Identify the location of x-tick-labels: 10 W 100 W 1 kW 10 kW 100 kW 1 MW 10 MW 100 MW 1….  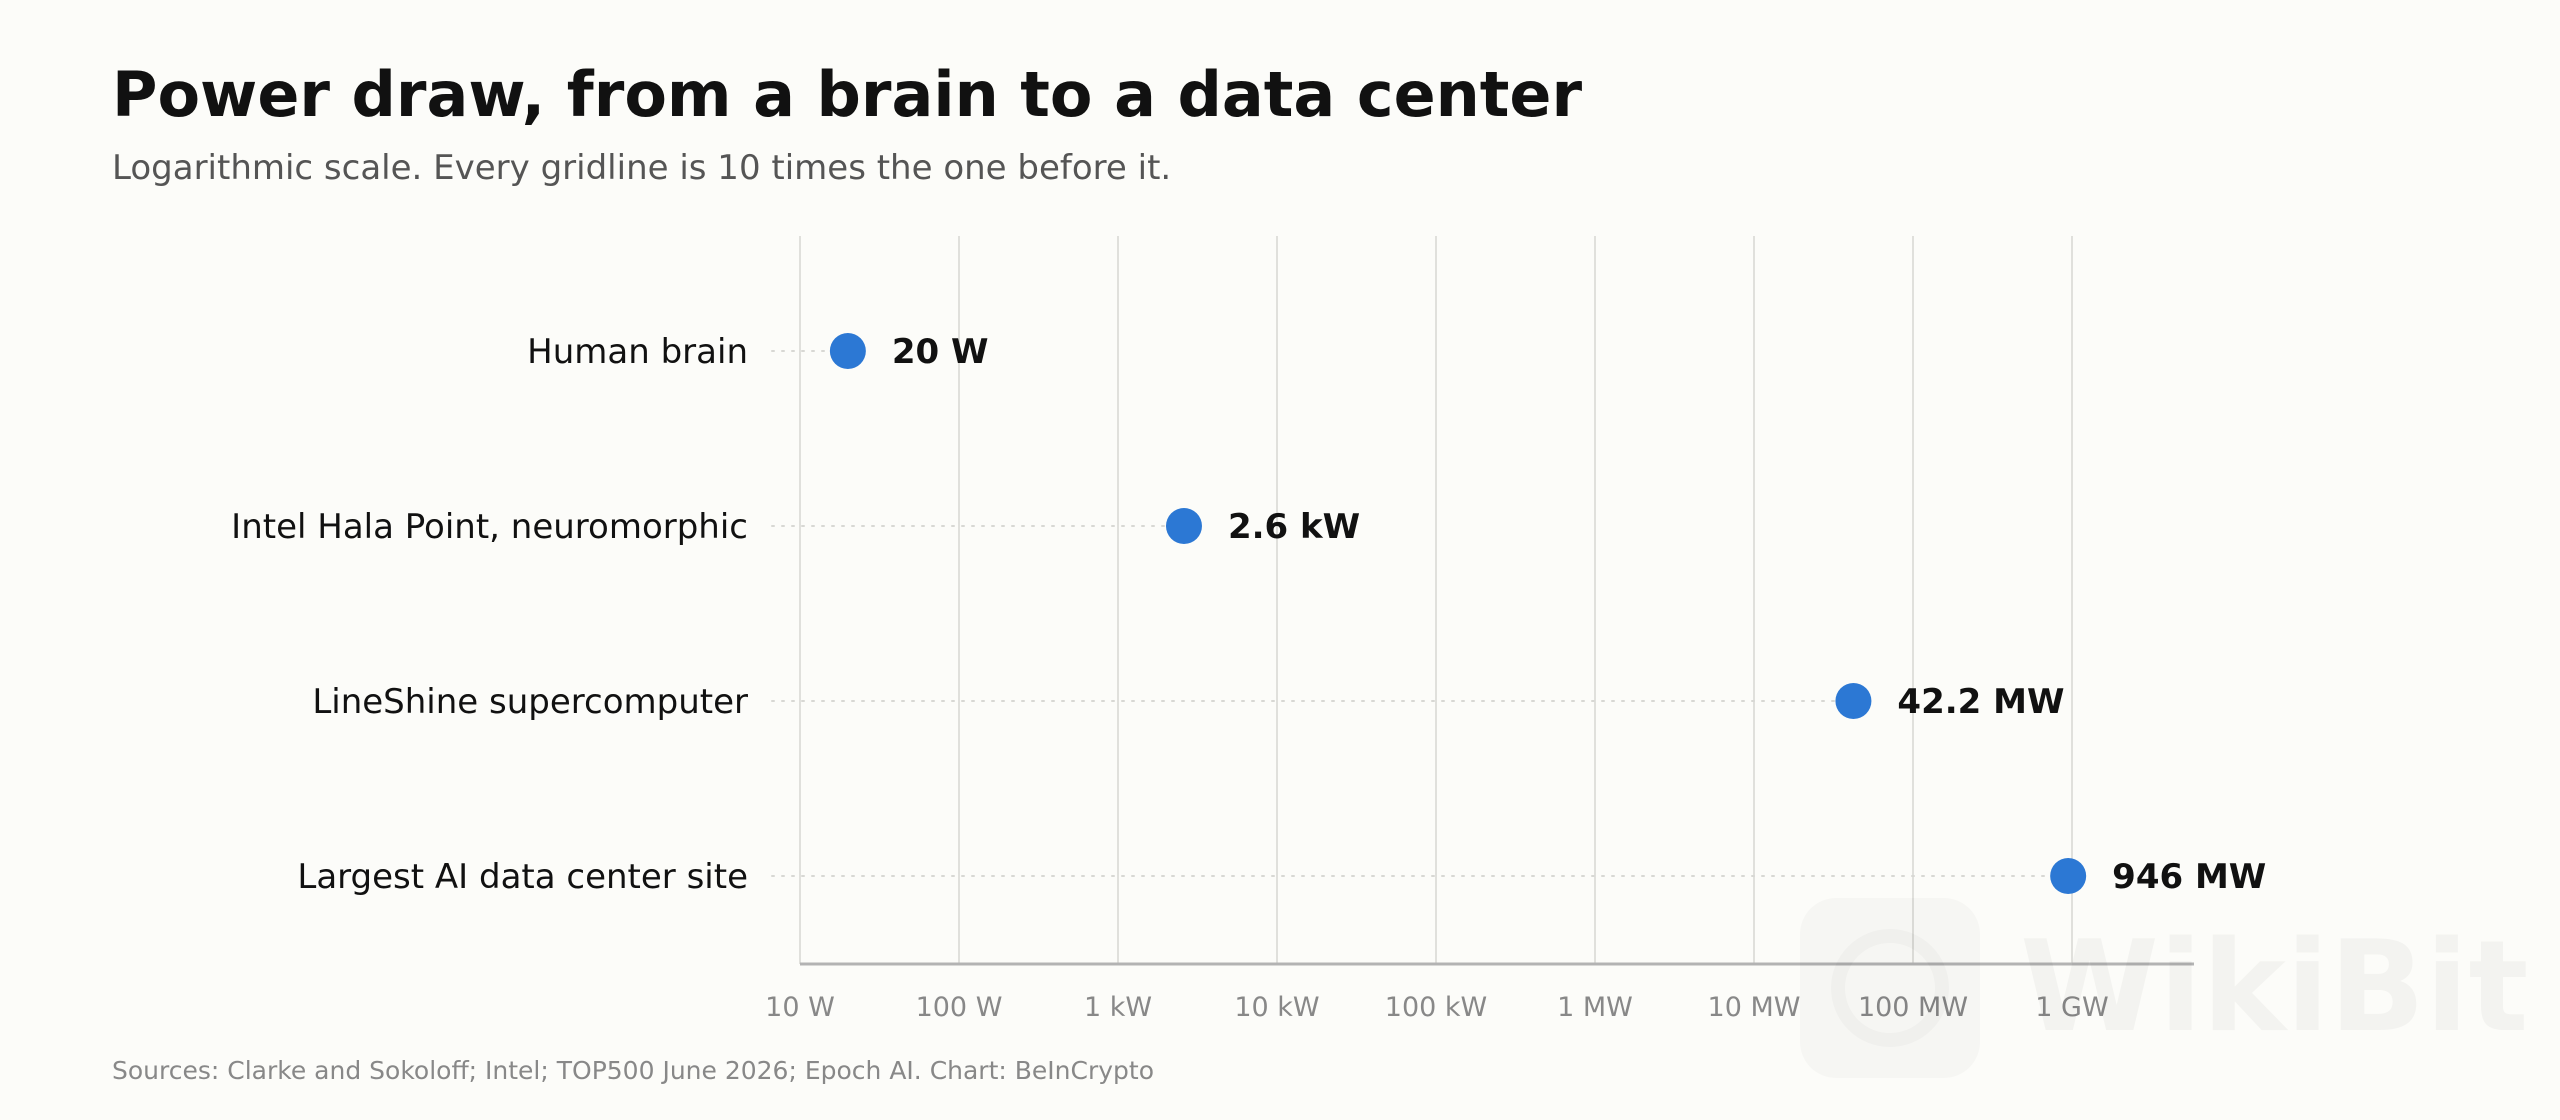
(1437, 1007).